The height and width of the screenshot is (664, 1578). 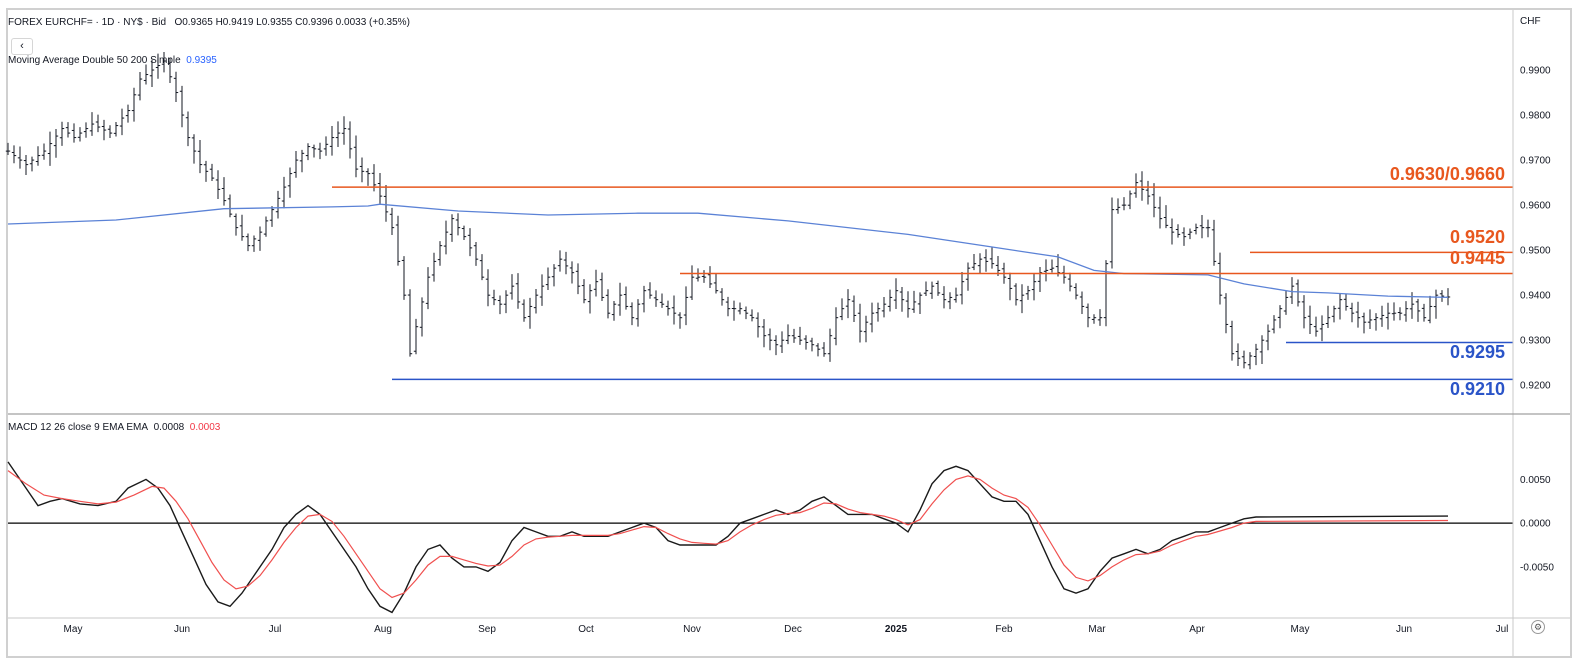 I want to click on ma-200-line, so click(x=728, y=251).